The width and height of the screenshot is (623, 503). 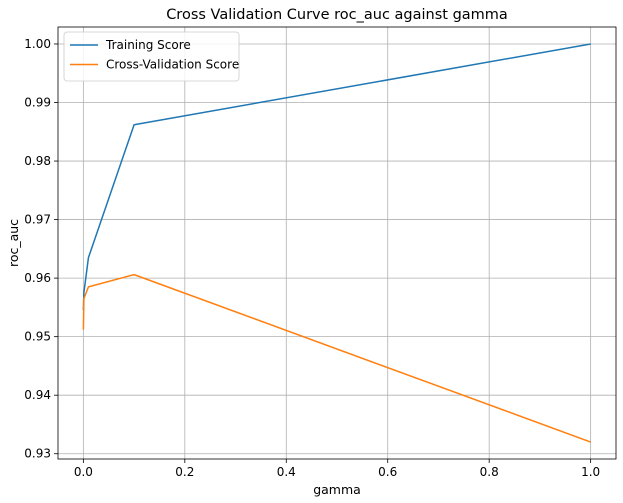 I want to click on x-tick-label: 0.6, so click(x=387, y=472).